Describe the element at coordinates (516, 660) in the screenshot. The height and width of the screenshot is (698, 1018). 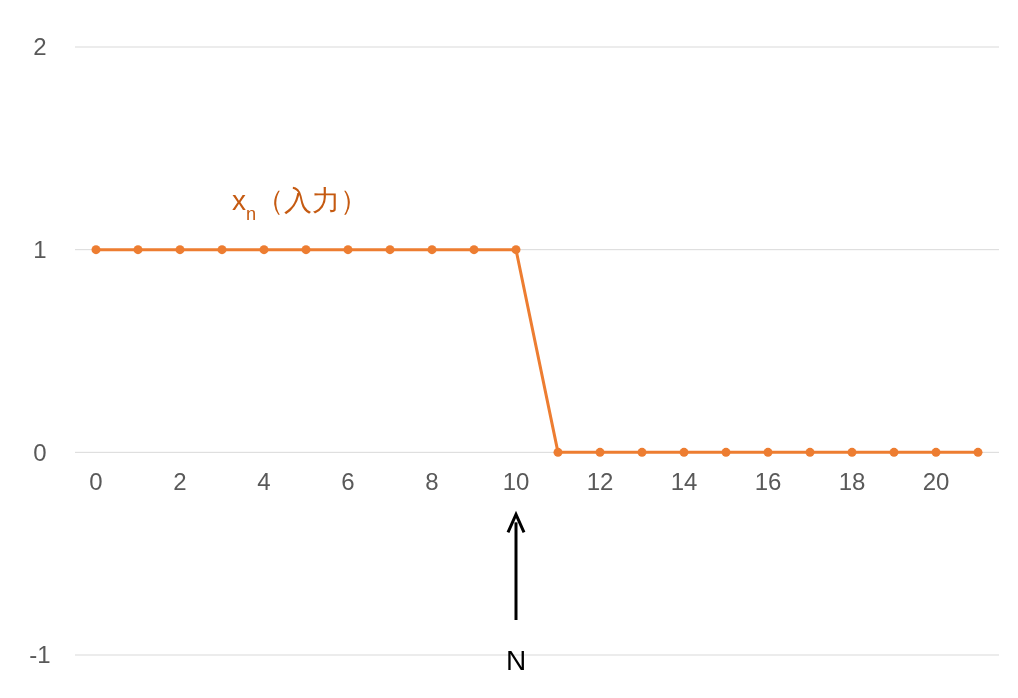
I see `annotation: N` at that location.